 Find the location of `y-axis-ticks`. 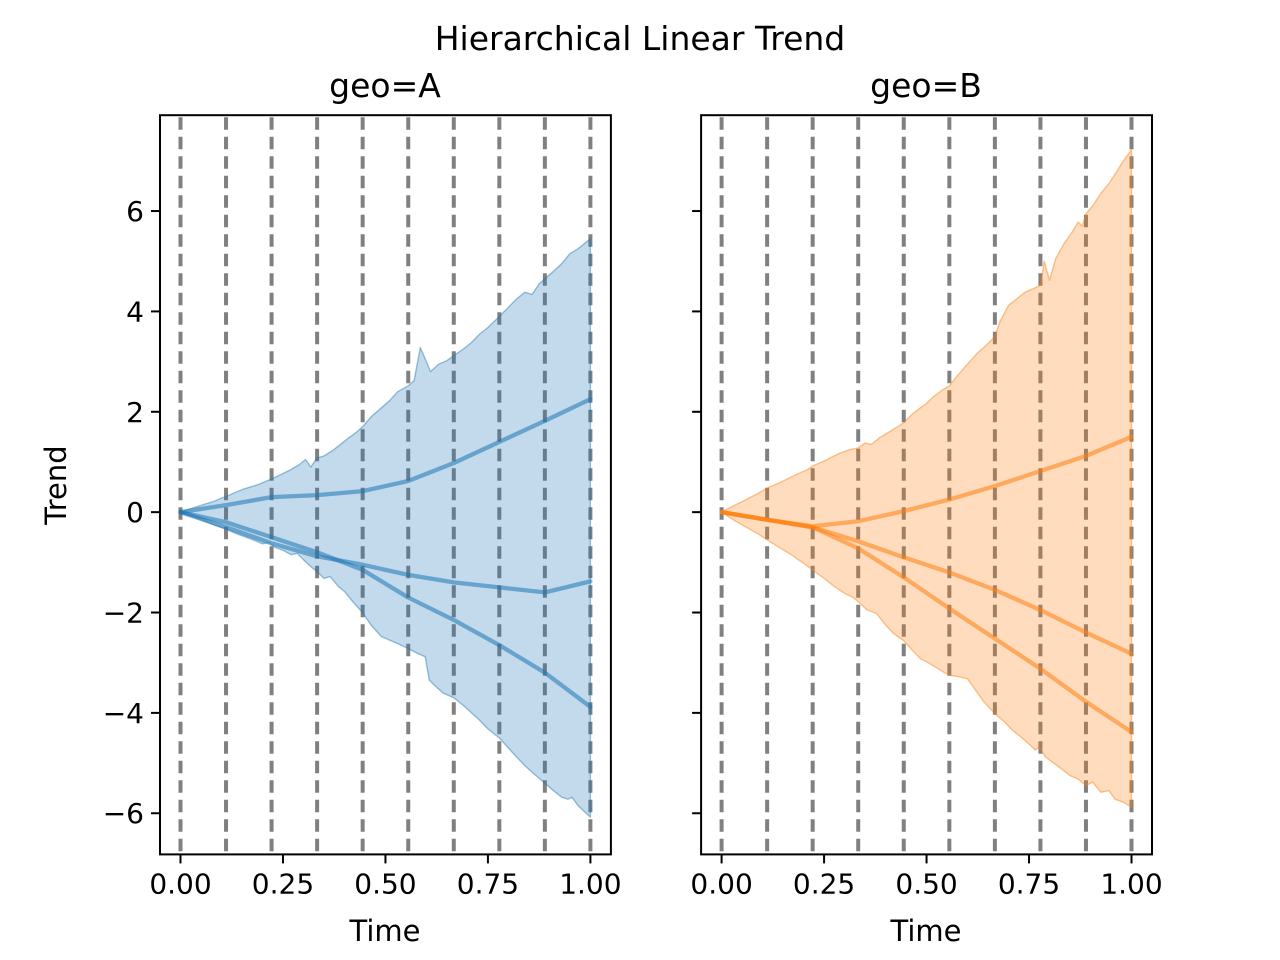

y-axis-ticks is located at coordinates (697, 512).